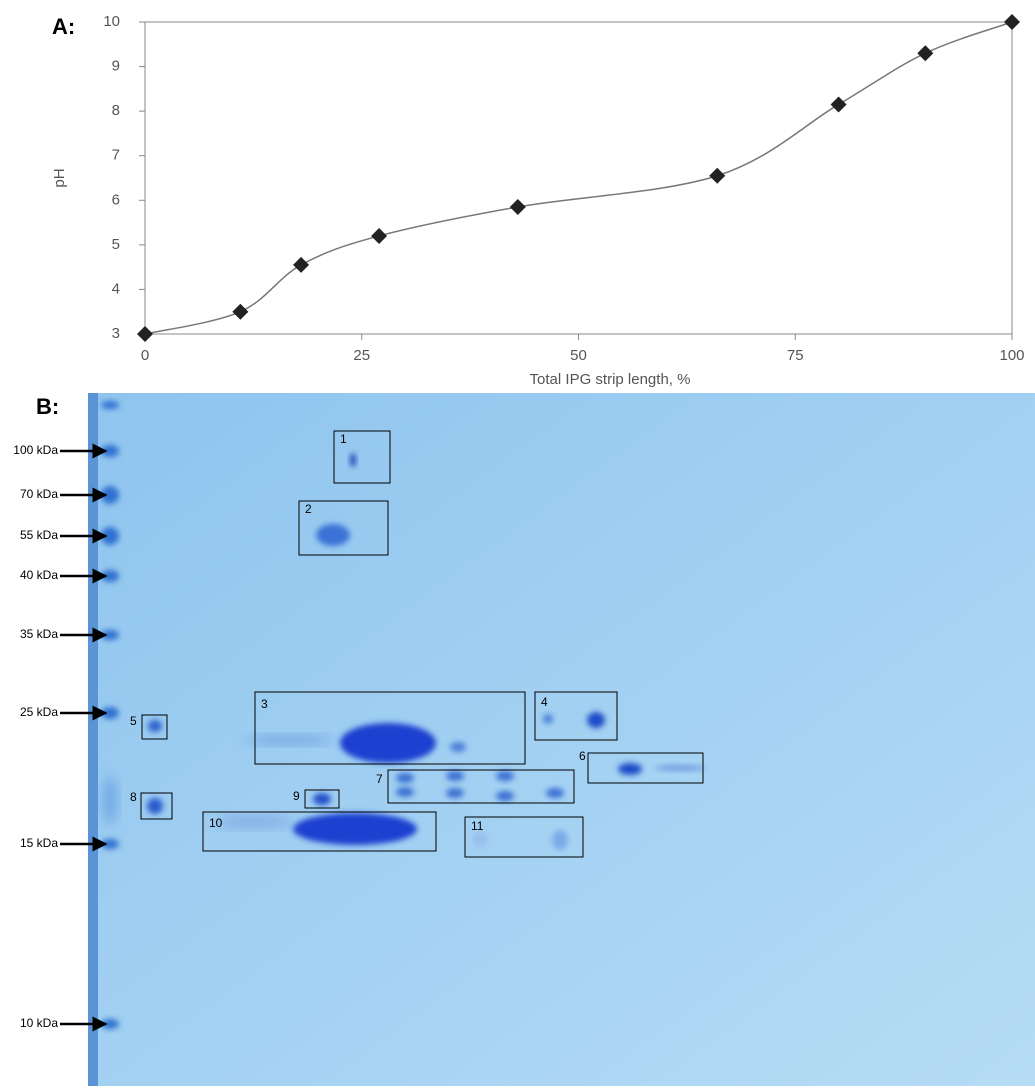 Image resolution: width=1035 pixels, height=1091 pixels. What do you see at coordinates (116, 288) in the screenshot?
I see `y-tick-label: 4` at bounding box center [116, 288].